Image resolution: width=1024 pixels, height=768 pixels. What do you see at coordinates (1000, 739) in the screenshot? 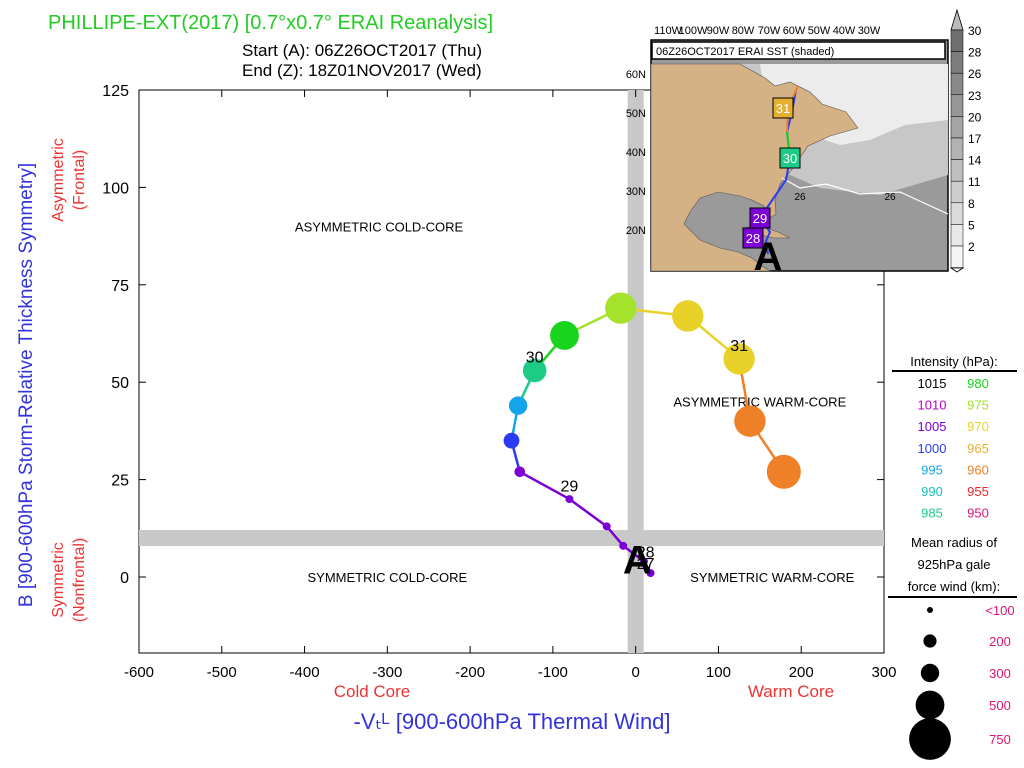
I see `radius-label-4: 750` at bounding box center [1000, 739].